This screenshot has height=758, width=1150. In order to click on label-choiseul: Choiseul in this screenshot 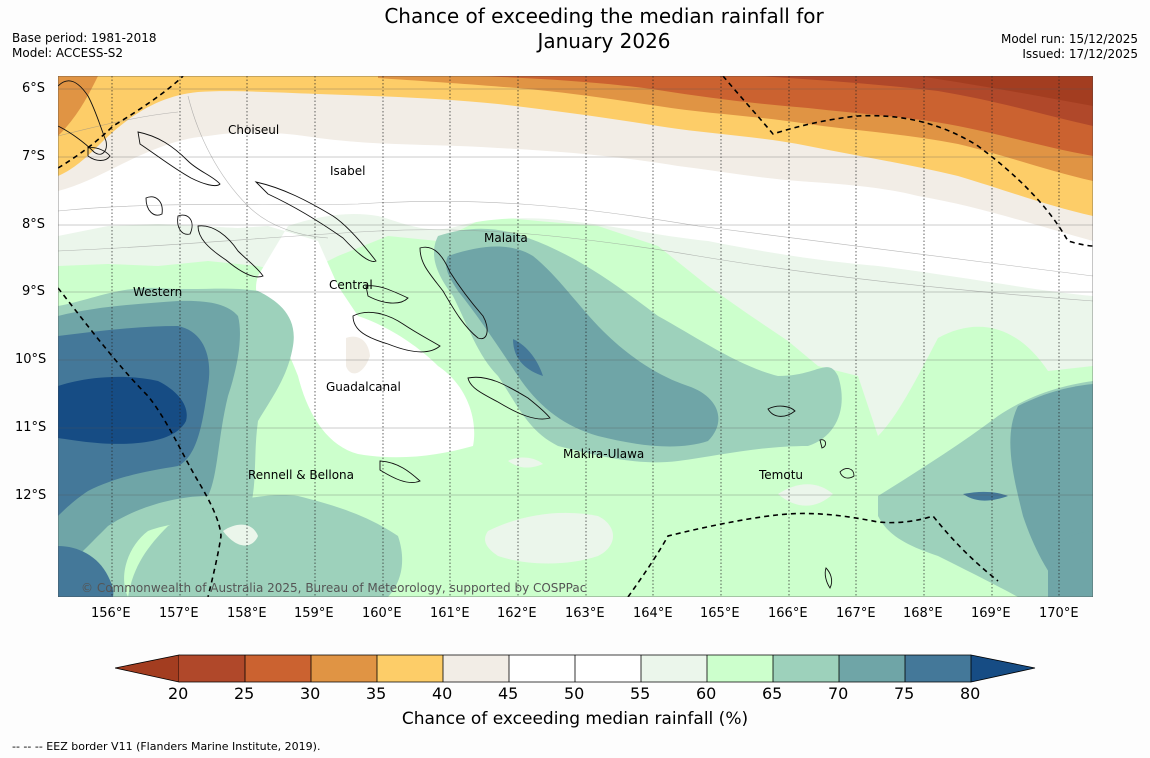, I will do `click(253, 130)`.